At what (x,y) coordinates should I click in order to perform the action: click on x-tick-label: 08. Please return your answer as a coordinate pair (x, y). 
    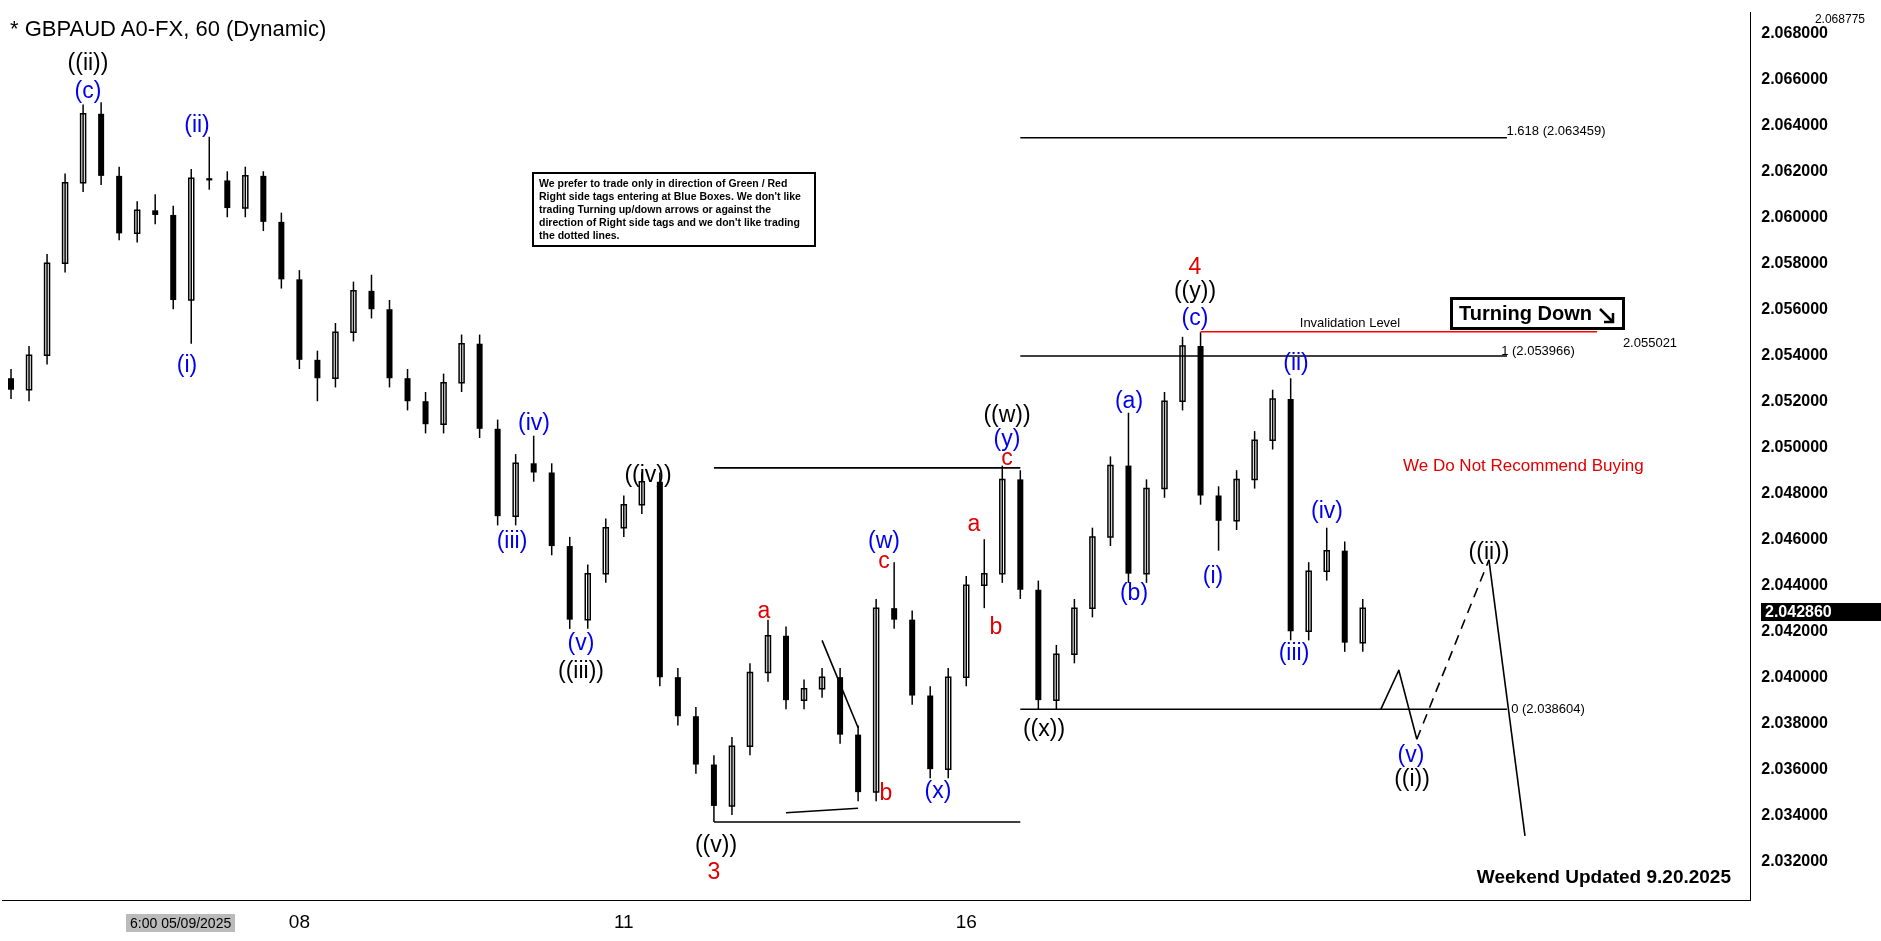
    Looking at the image, I should click on (299, 921).